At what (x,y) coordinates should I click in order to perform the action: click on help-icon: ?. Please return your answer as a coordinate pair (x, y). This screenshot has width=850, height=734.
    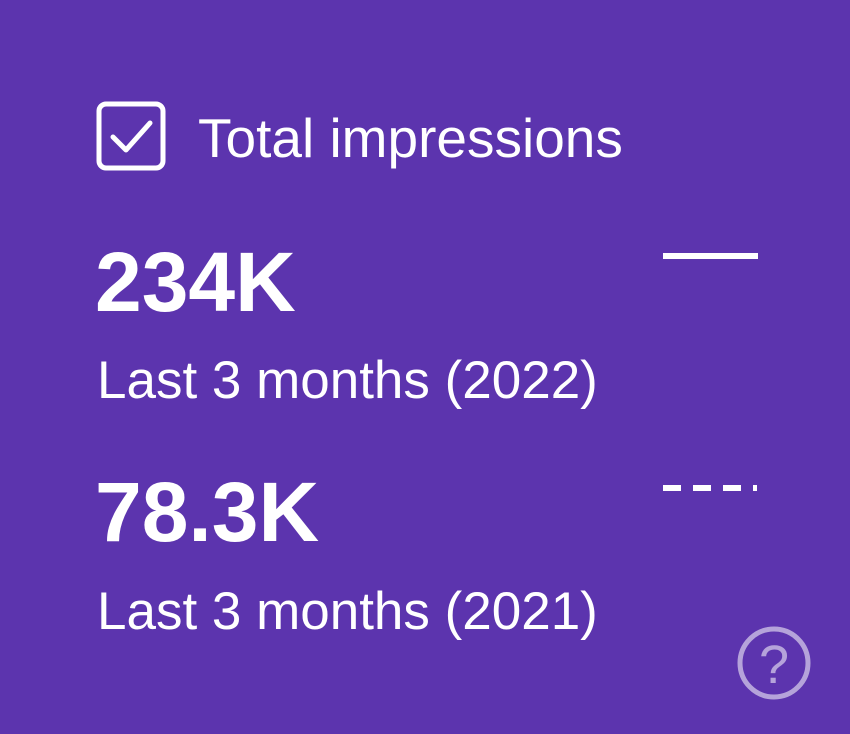
    Looking at the image, I should click on (774, 665).